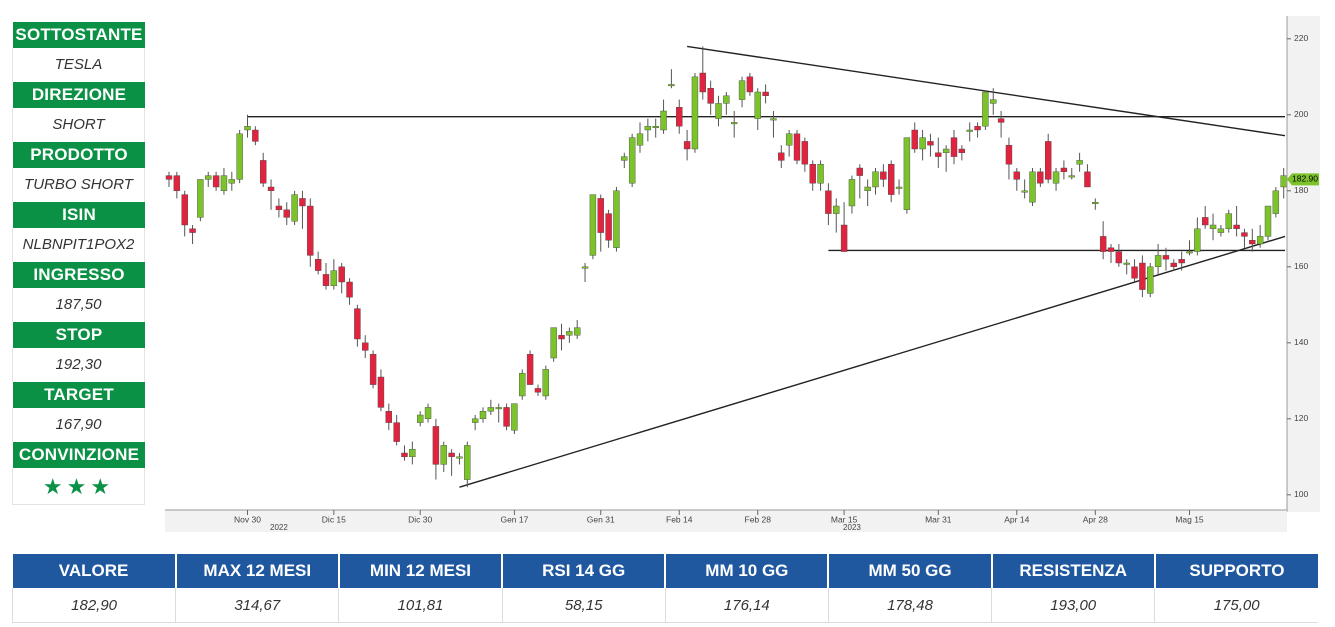 The height and width of the screenshot is (627, 1335). Describe the element at coordinates (79, 395) in the screenshot. I see `target-label: TARGET` at that location.